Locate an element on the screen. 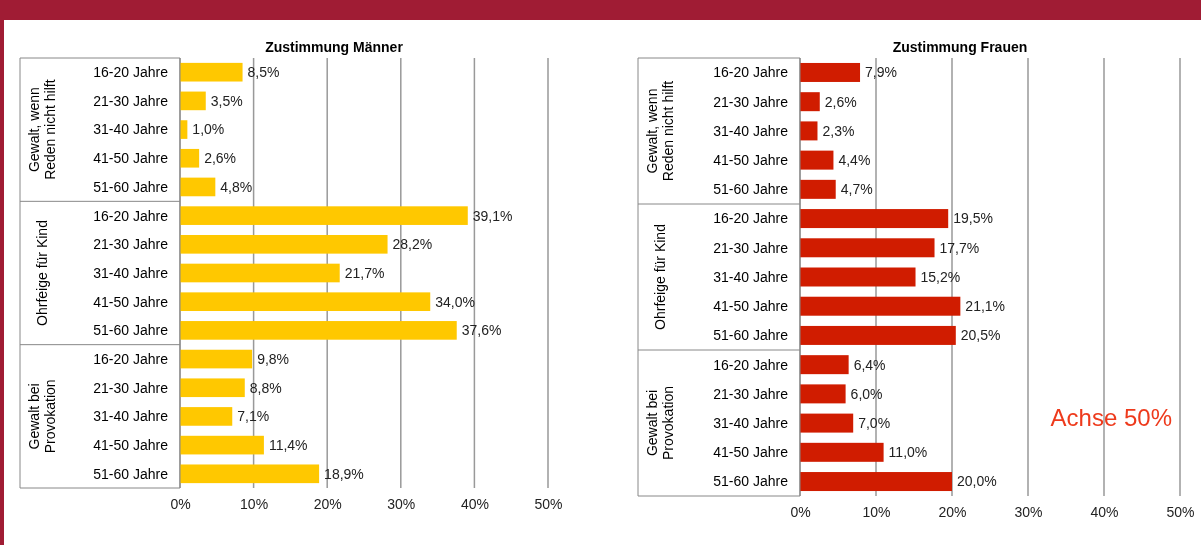 The image size is (1201, 545). data-label: 8,5% is located at coordinates (263, 72).